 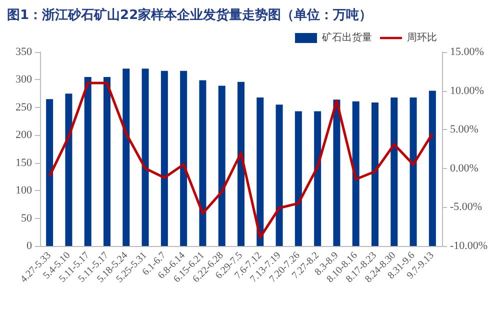 I want to click on y-tick-label: 100, so click(x=24, y=190).